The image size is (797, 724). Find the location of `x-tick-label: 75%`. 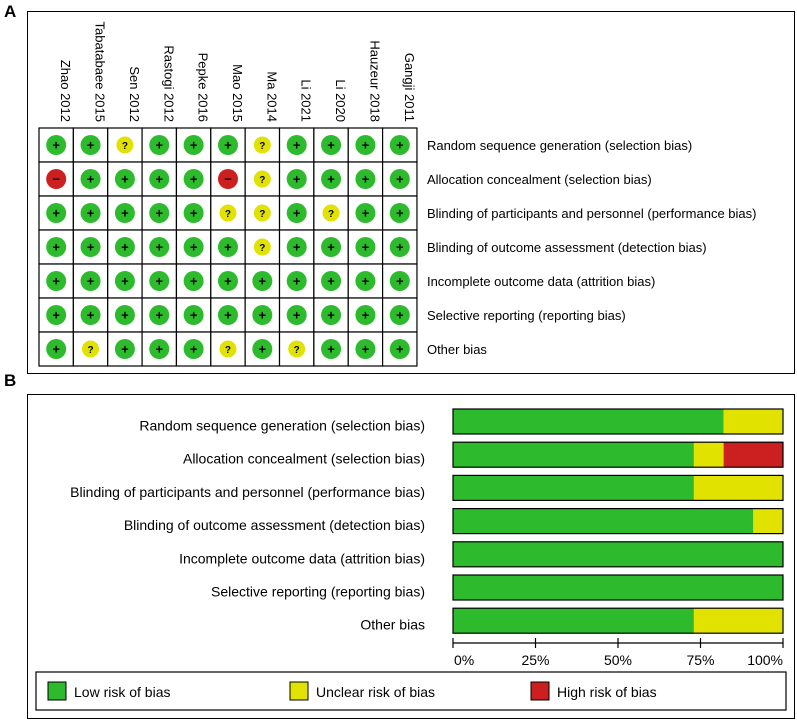

x-tick-label: 75% is located at coordinates (700, 660).